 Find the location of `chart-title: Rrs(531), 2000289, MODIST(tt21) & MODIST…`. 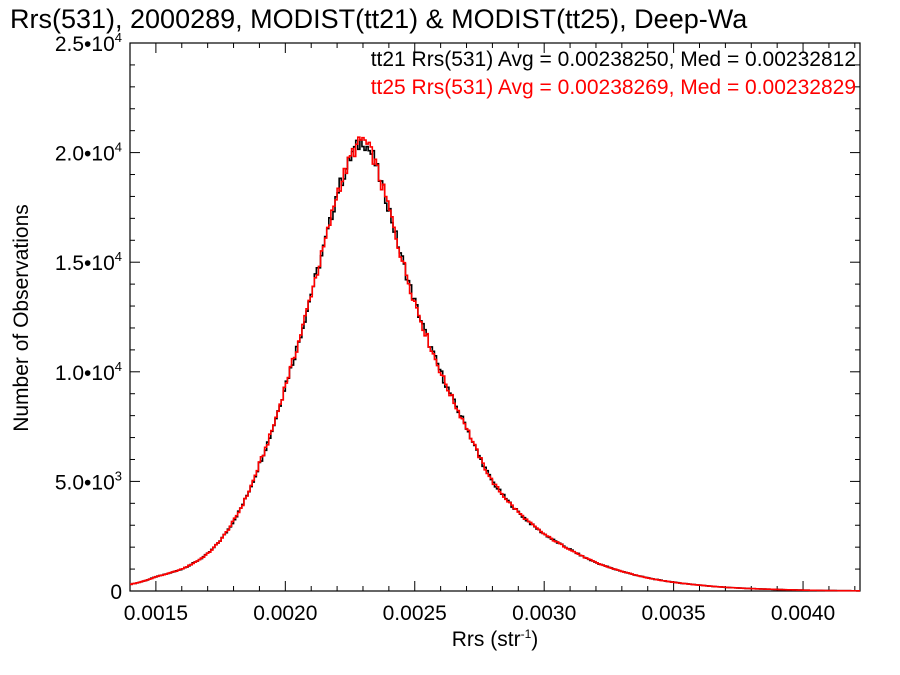

chart-title: Rrs(531), 2000289, MODIST(tt21) & MODIST… is located at coordinates (379, 19).